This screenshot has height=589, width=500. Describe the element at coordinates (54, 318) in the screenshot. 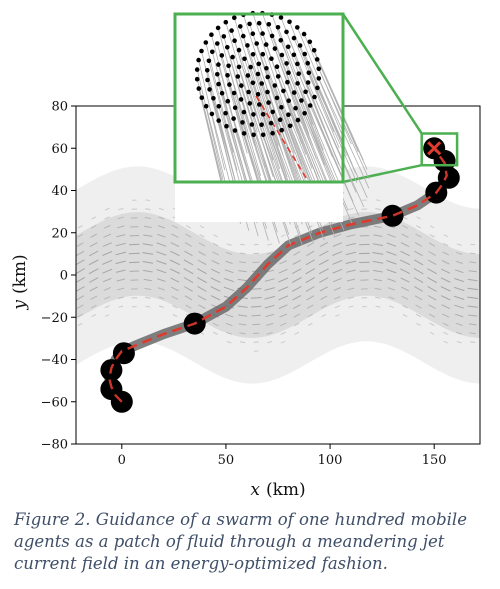

I see `y-tick-label: −20` at that location.